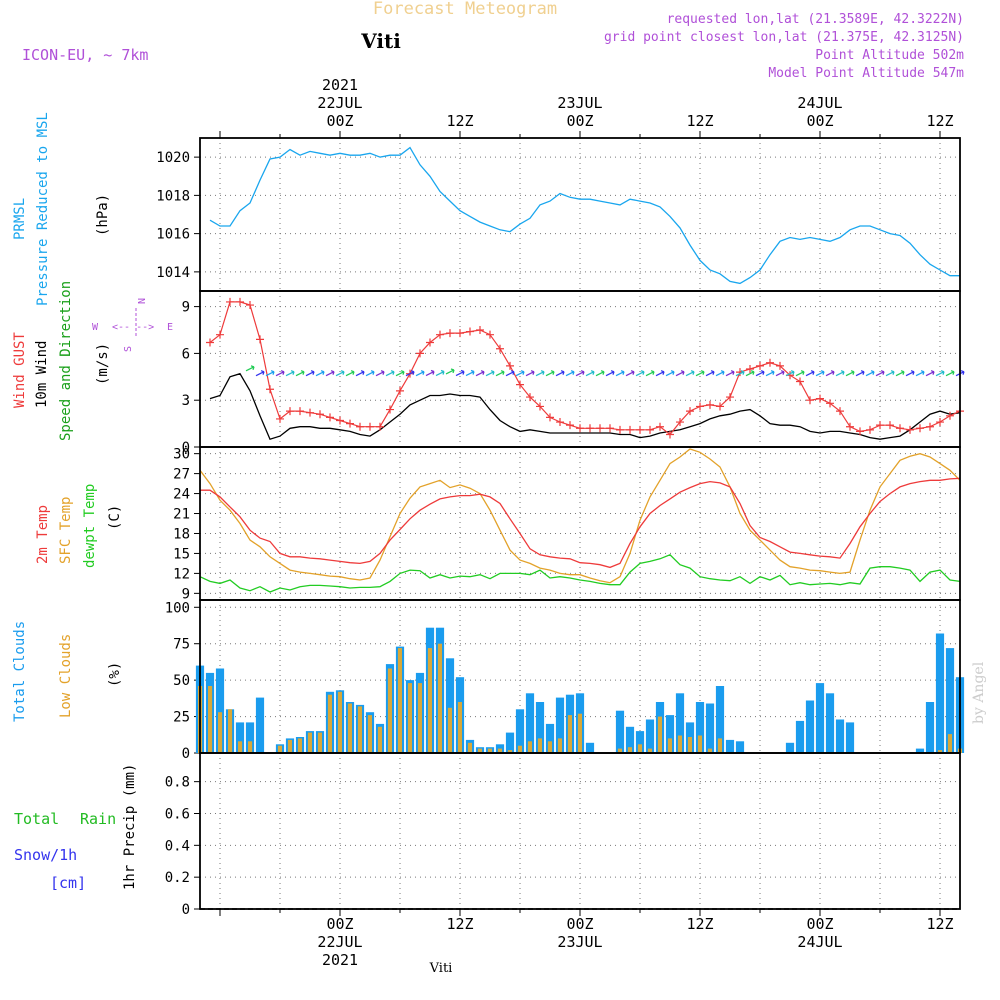 The image size is (1000, 1000). I want to click on pressure-units: (hPa), so click(103, 215).